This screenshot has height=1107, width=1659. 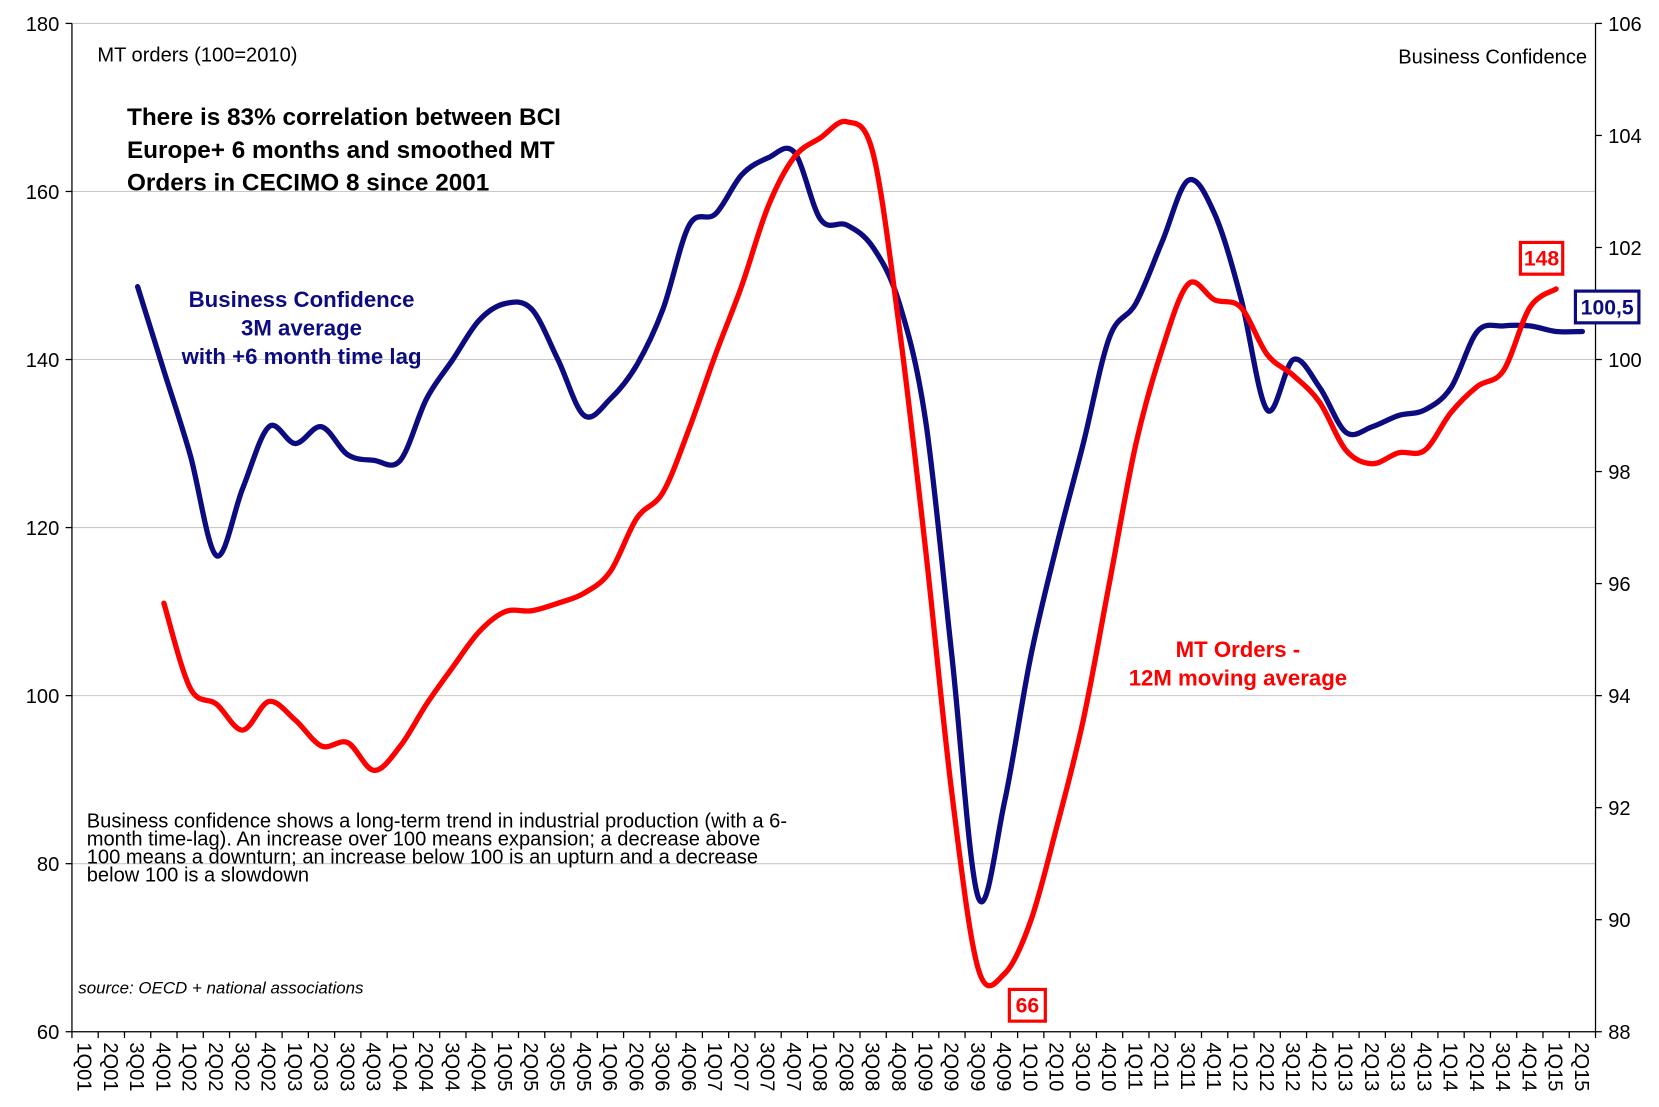 I want to click on x-tick-label: 4Q13, so click(x=1423, y=1066).